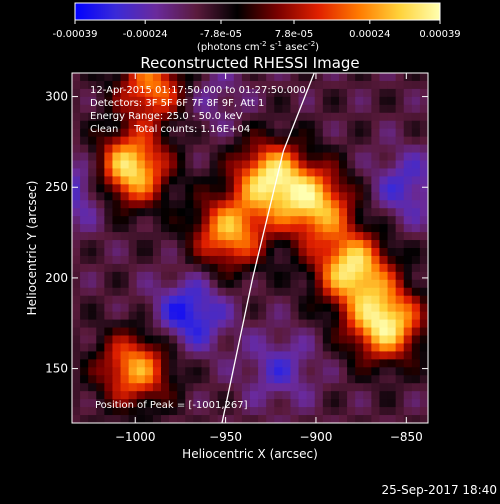 The height and width of the screenshot is (504, 500). Describe the element at coordinates (268, 248) in the screenshot. I see `solar-limb-curve` at that location.